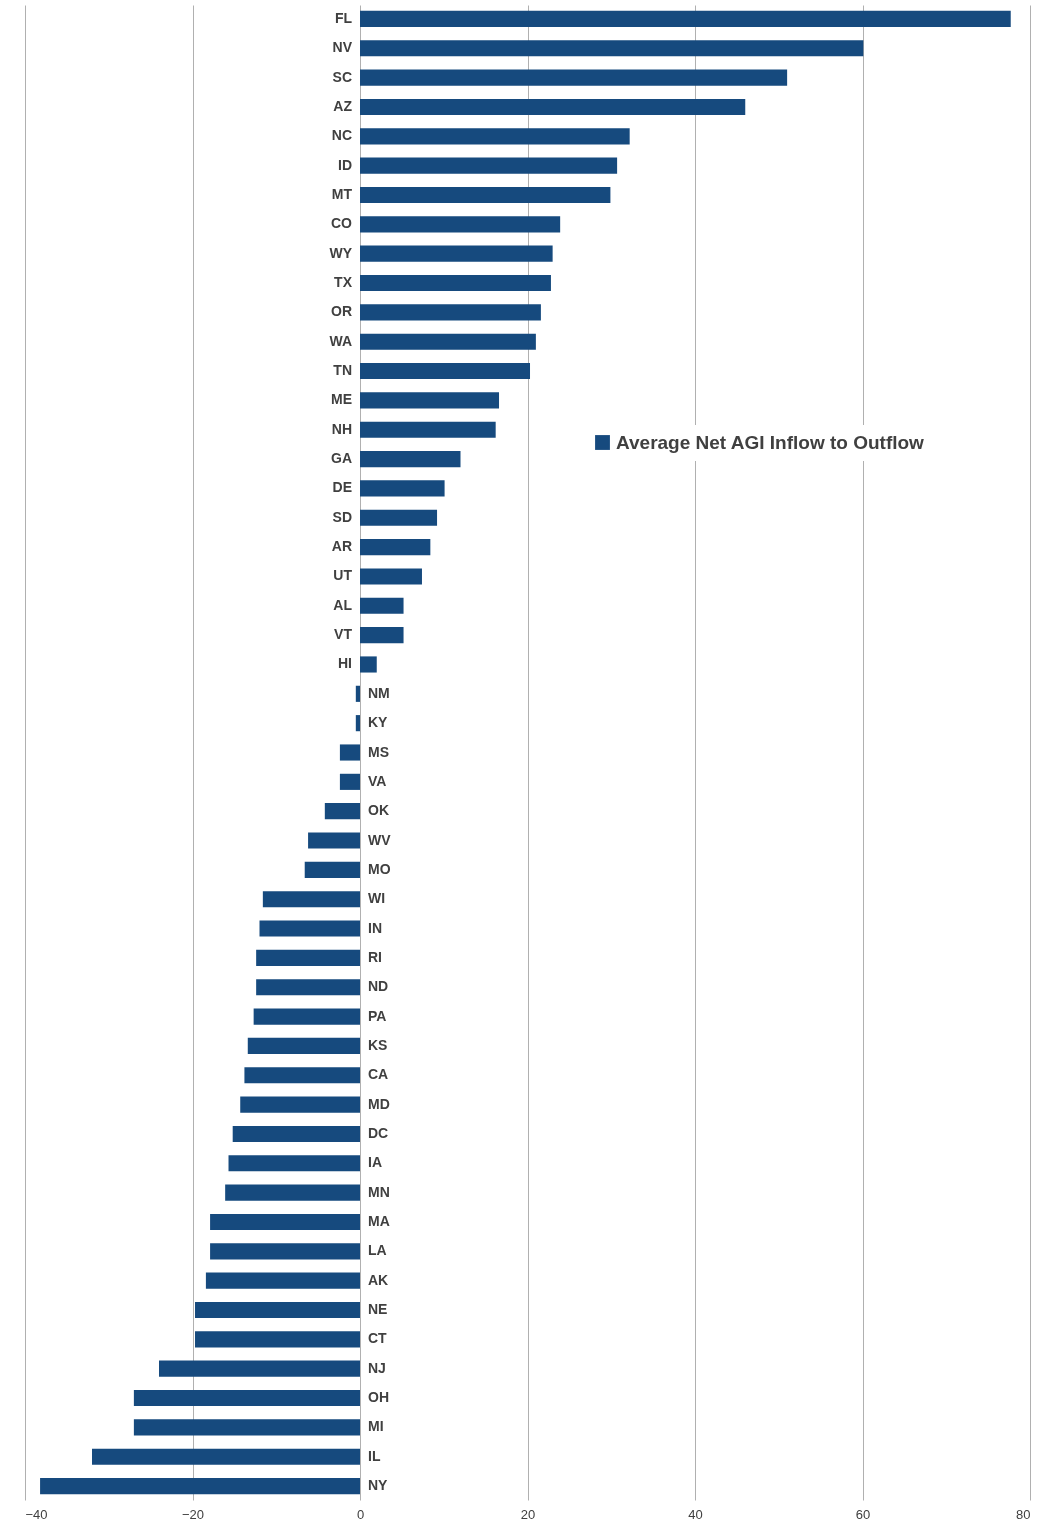 This screenshot has height=1535, width=1047. What do you see at coordinates (342, 47) in the screenshot?
I see `y-tick-label: NV` at bounding box center [342, 47].